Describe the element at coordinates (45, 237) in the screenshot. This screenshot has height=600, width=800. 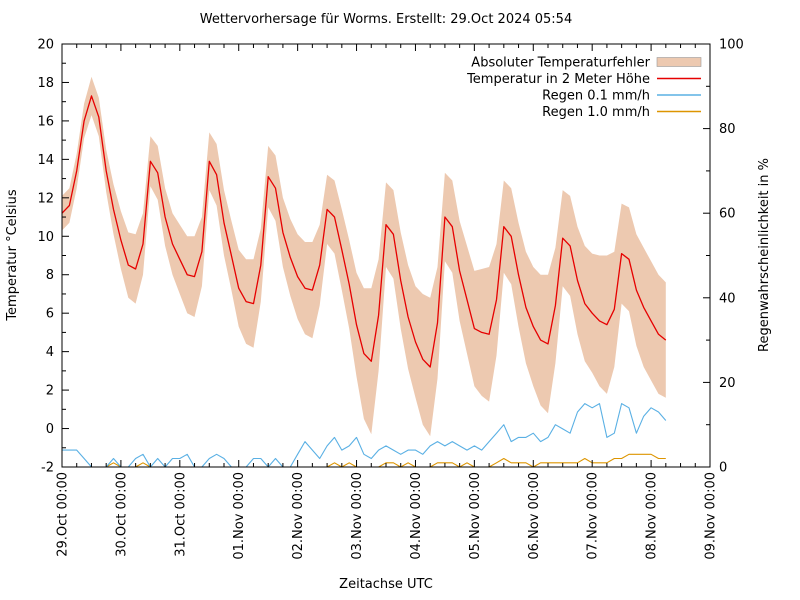
I see `y-left-tick-label: 10` at that location.